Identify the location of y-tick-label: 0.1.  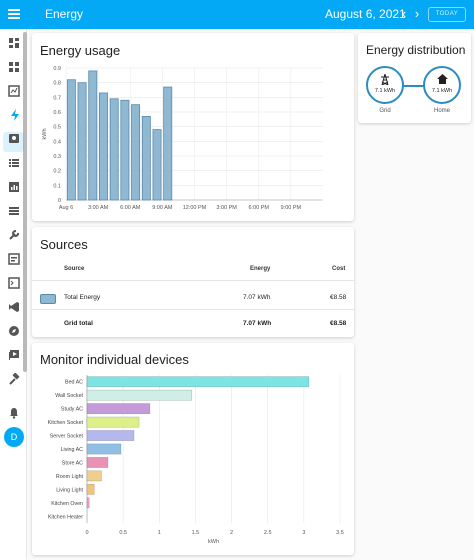
(57, 186).